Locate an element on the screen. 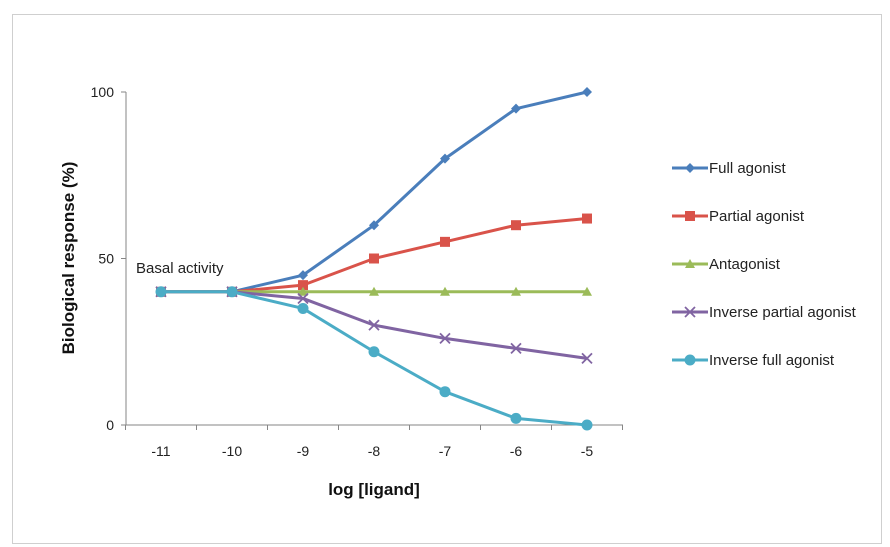 The image size is (890, 547). x-axis-title: log [ligand] is located at coordinates (374, 489).